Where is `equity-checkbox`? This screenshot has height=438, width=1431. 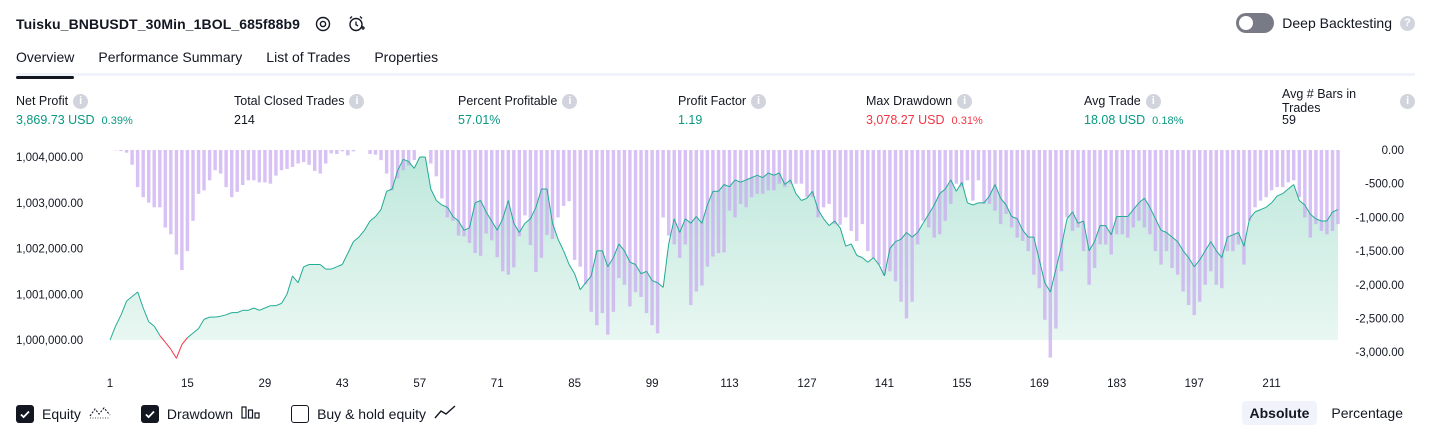
equity-checkbox is located at coordinates (25, 413).